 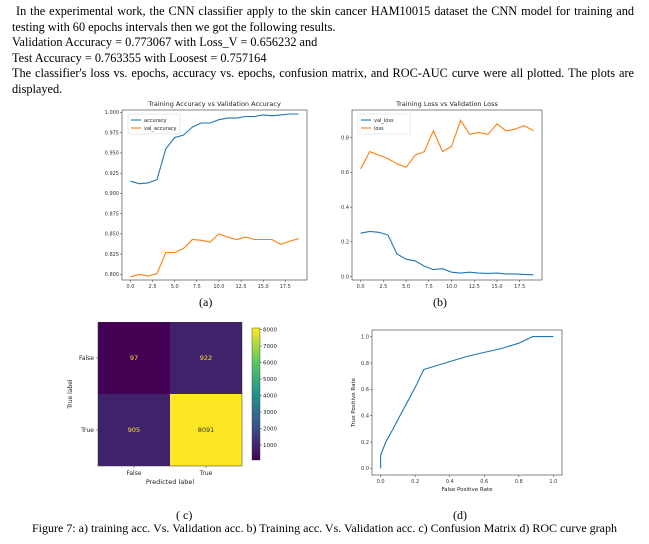 I want to click on series-line-loss, so click(x=447, y=144).